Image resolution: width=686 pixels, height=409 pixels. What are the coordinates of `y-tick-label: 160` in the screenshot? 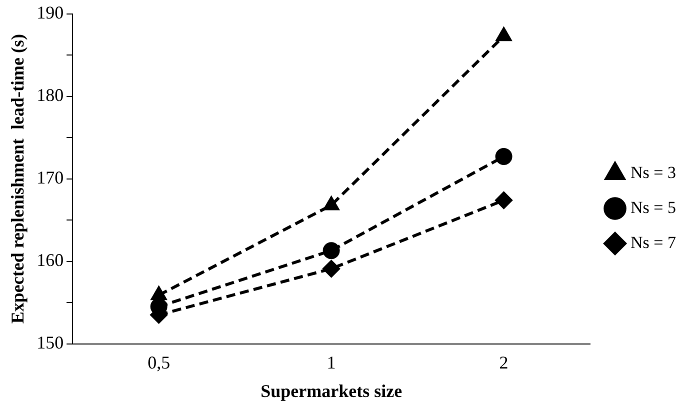 It's located at (50, 260).